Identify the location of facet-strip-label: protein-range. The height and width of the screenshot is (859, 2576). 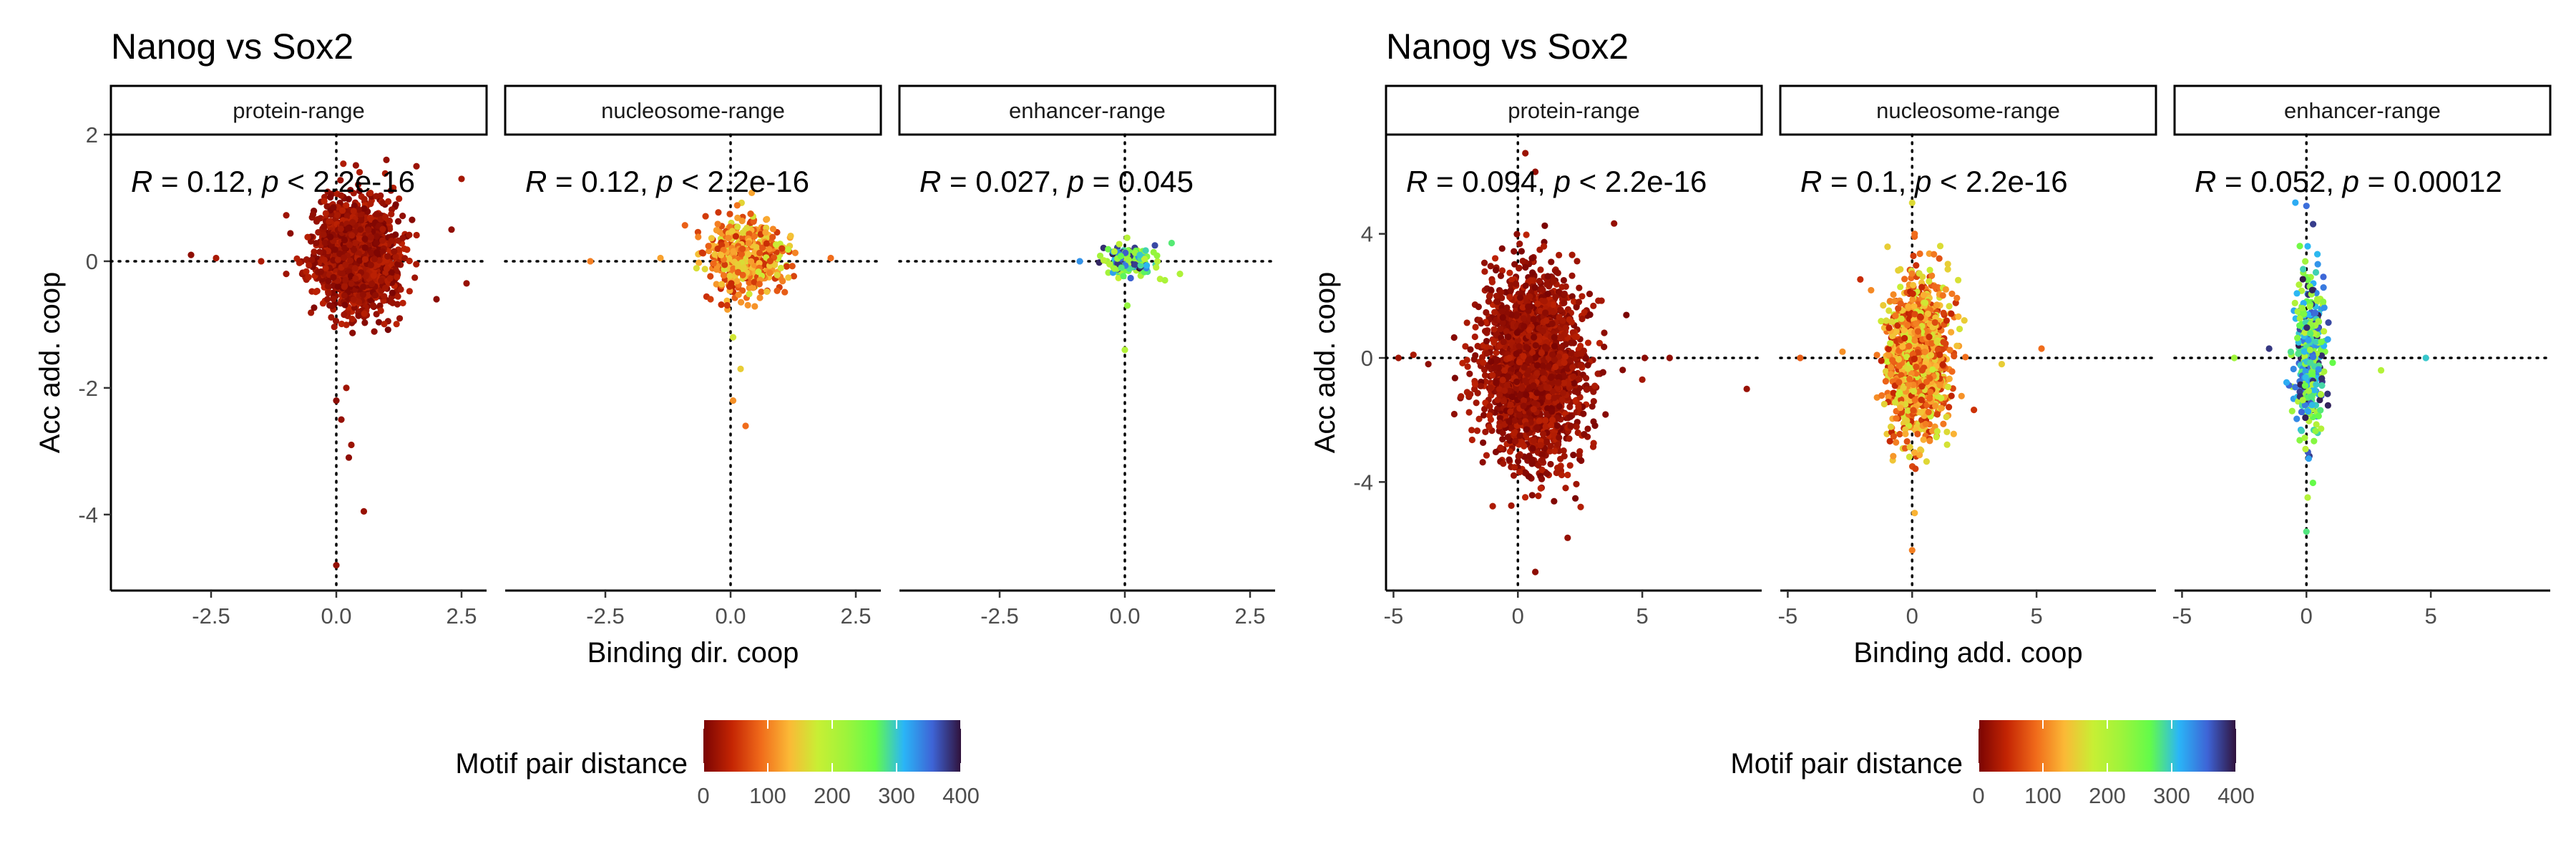
(298, 110).